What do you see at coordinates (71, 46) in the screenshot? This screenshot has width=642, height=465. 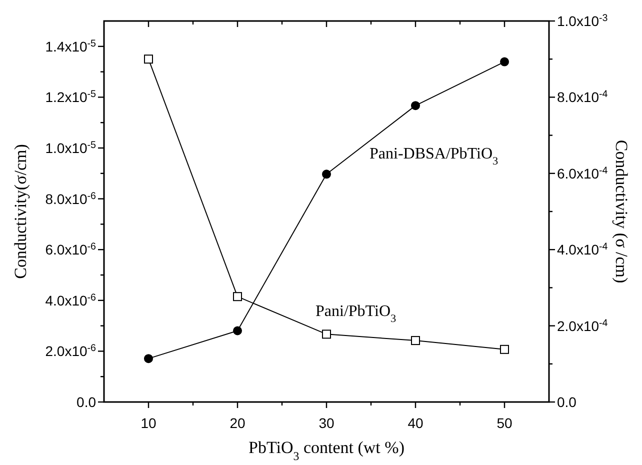 I see `y-tick-label: 1.4x10$^{-5}$` at bounding box center [71, 46].